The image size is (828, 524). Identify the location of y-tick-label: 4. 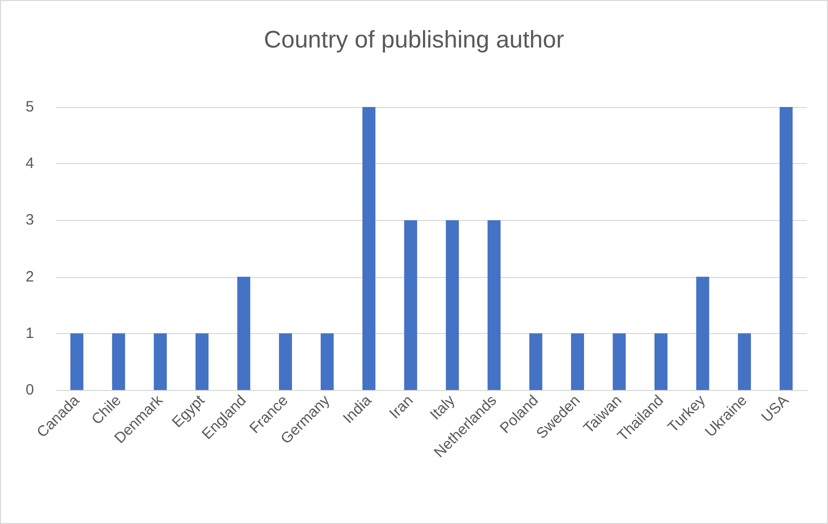
(30, 163).